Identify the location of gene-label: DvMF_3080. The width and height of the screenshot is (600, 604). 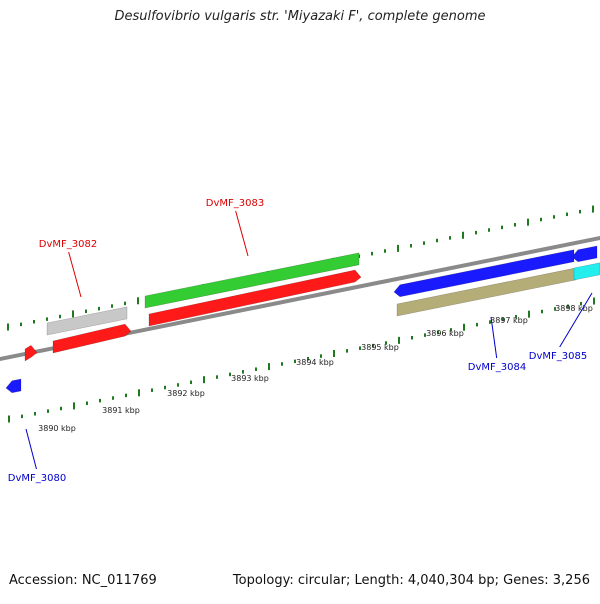
(37, 478).